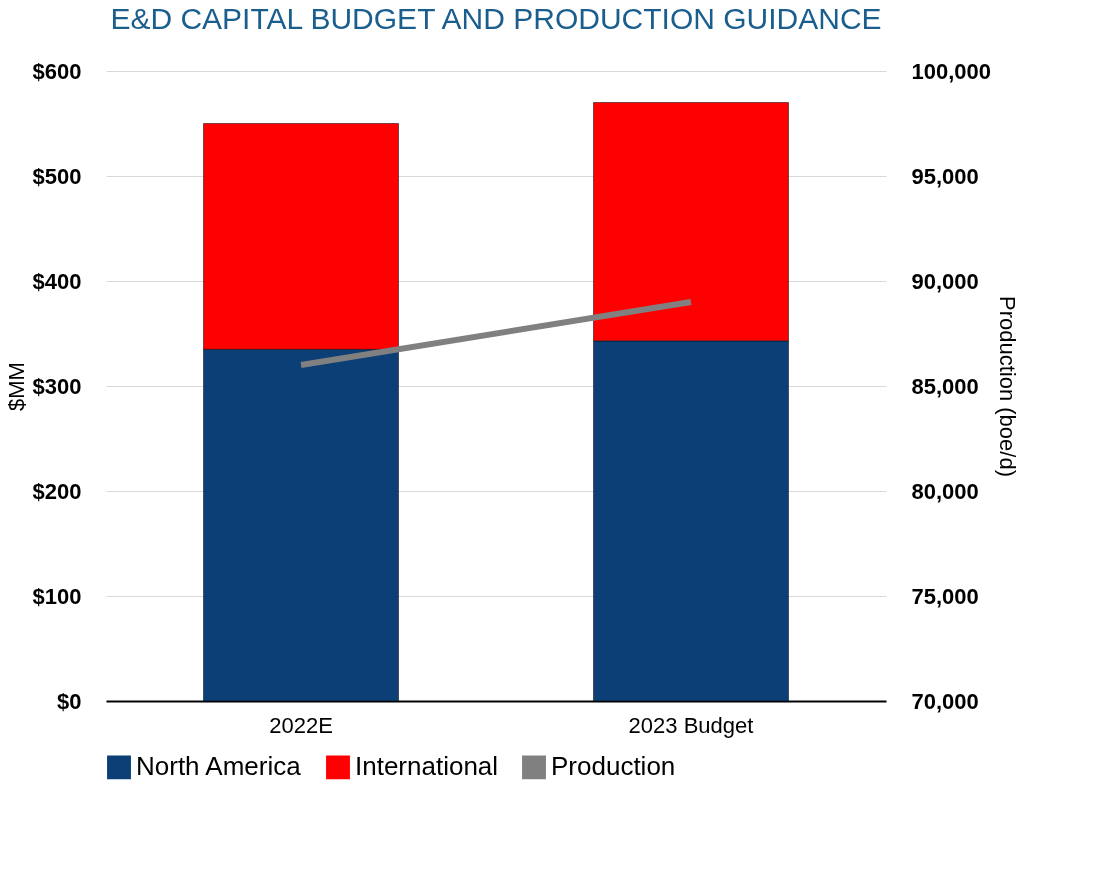 The height and width of the screenshot is (895, 1094). I want to click on legend-label: International, so click(427, 766).